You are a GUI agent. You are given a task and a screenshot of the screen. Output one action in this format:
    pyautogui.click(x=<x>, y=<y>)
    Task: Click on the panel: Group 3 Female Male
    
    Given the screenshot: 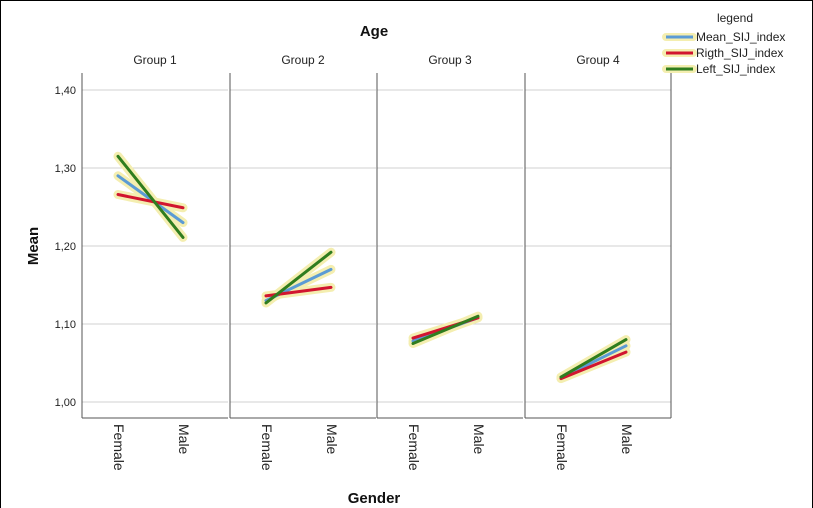 What is the action you would take?
    pyautogui.click(x=449, y=262)
    